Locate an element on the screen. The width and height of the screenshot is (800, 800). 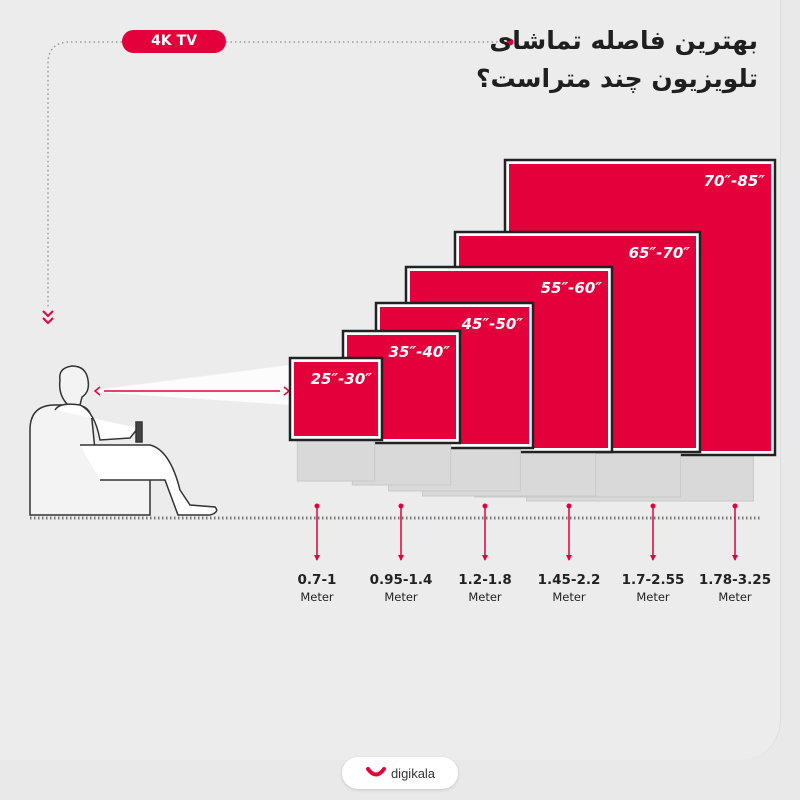
page-title: بهترین فاصله تماشای تلویزیون چند متراست؟ is located at coordinates (617, 60).